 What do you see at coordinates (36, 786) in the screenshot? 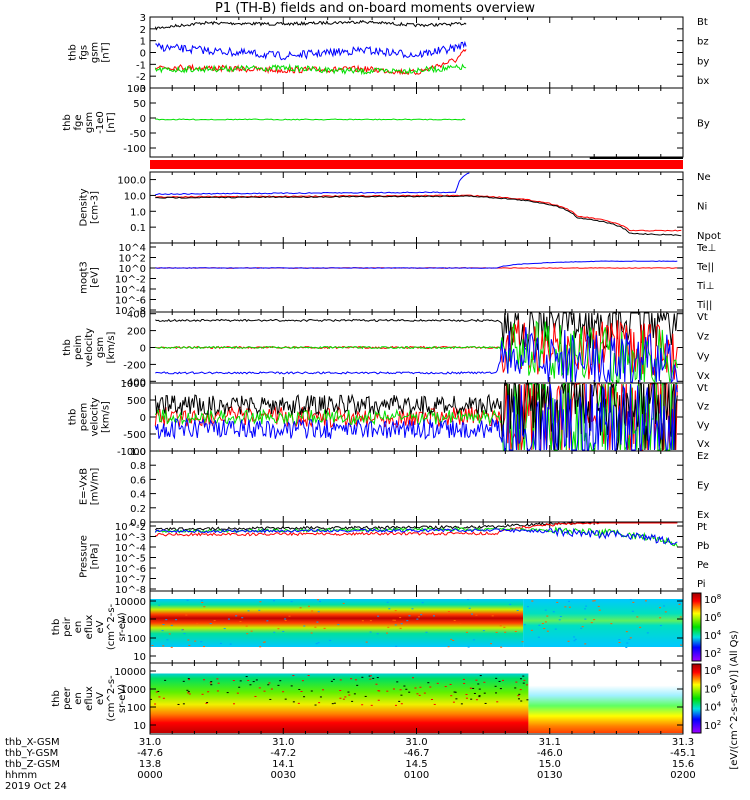
I see `footer-date: 2019 Oct 24` at bounding box center [36, 786].